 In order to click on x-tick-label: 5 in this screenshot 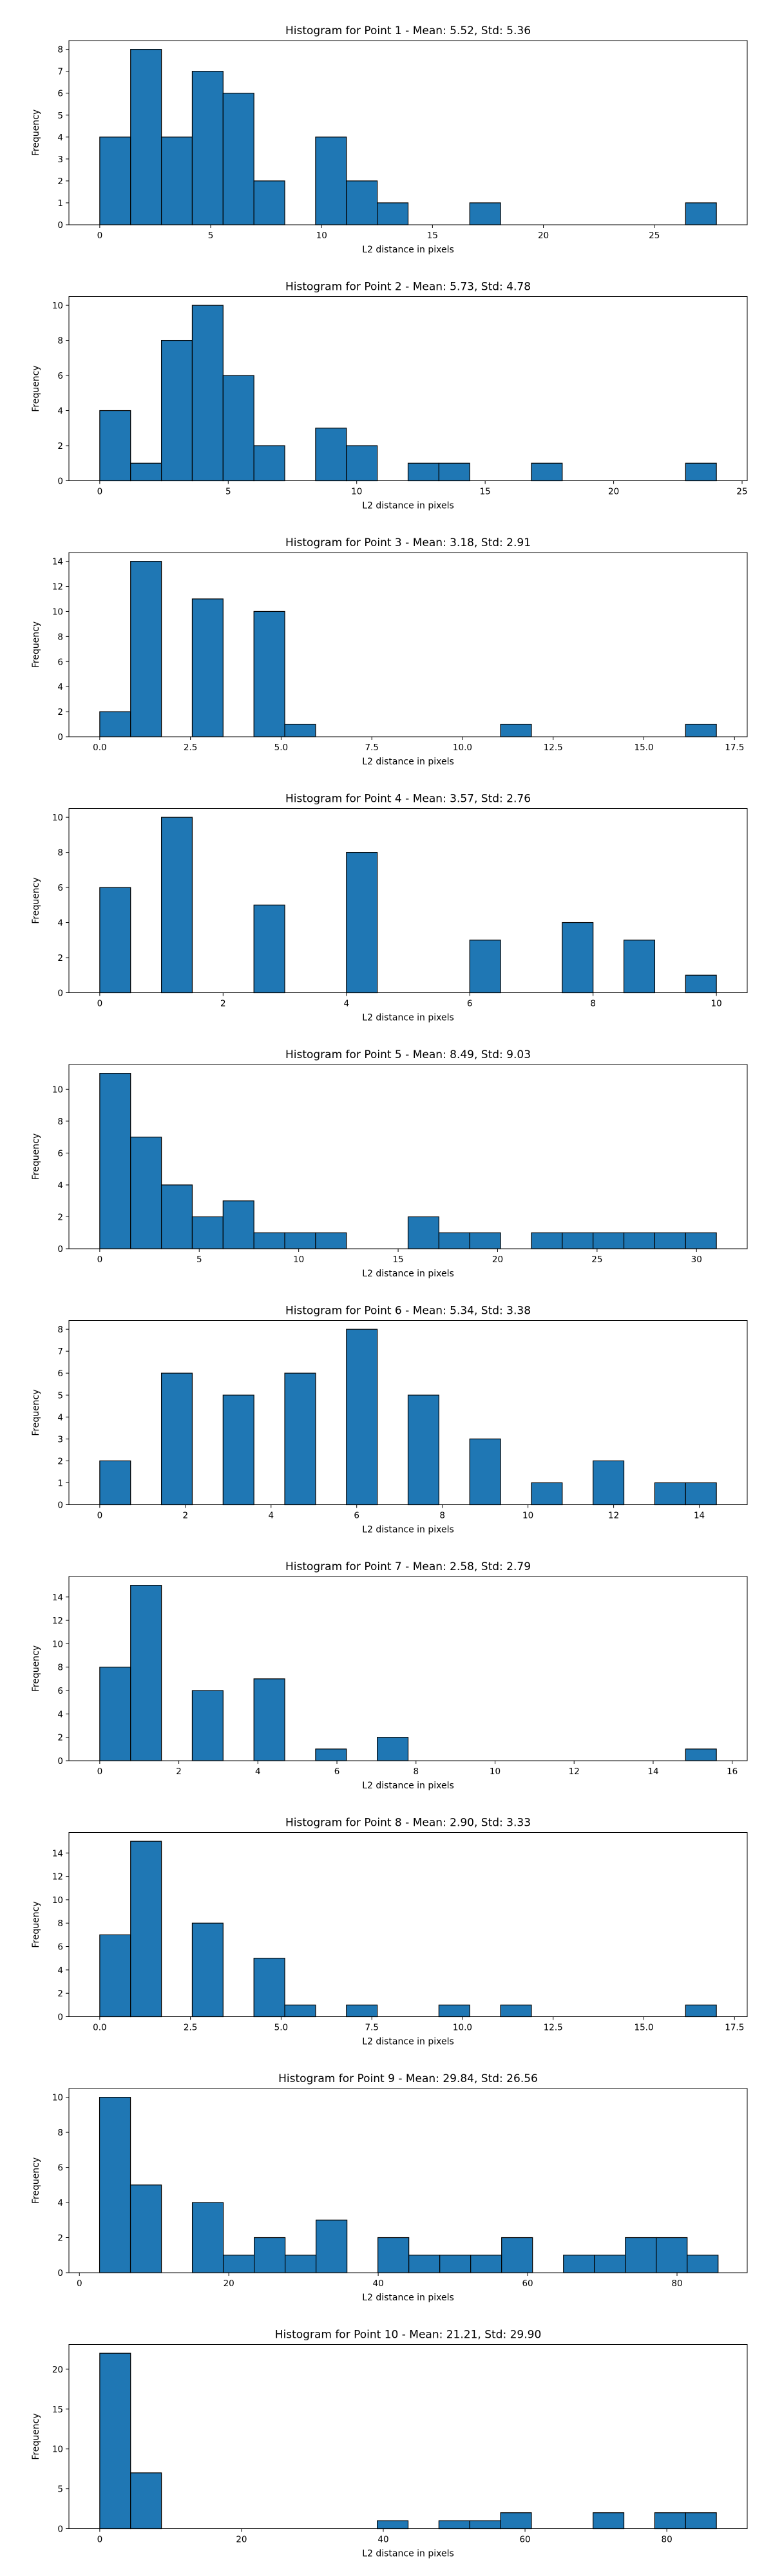, I will do `click(199, 1260)`.